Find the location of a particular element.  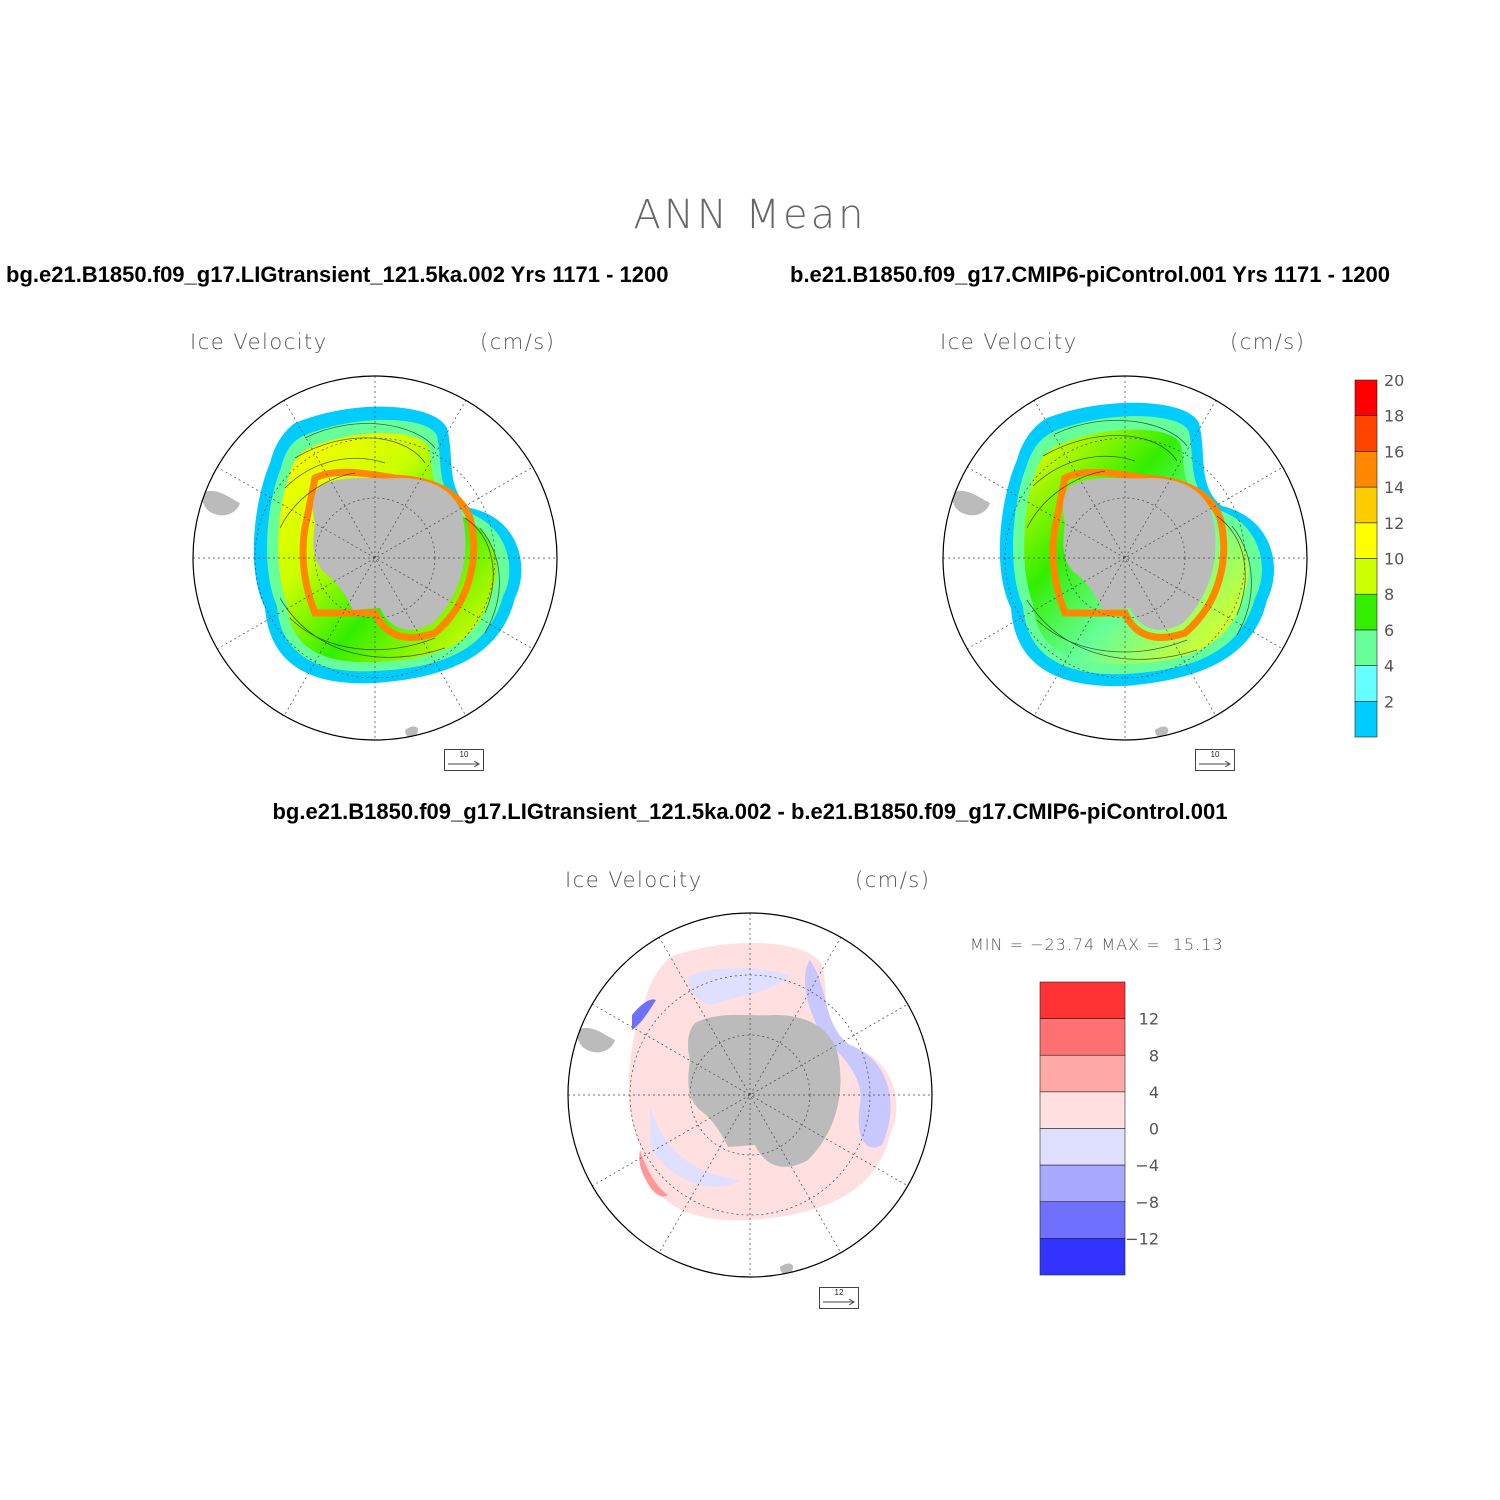

colorbar-tick-label: 2 is located at coordinates (1389, 701).